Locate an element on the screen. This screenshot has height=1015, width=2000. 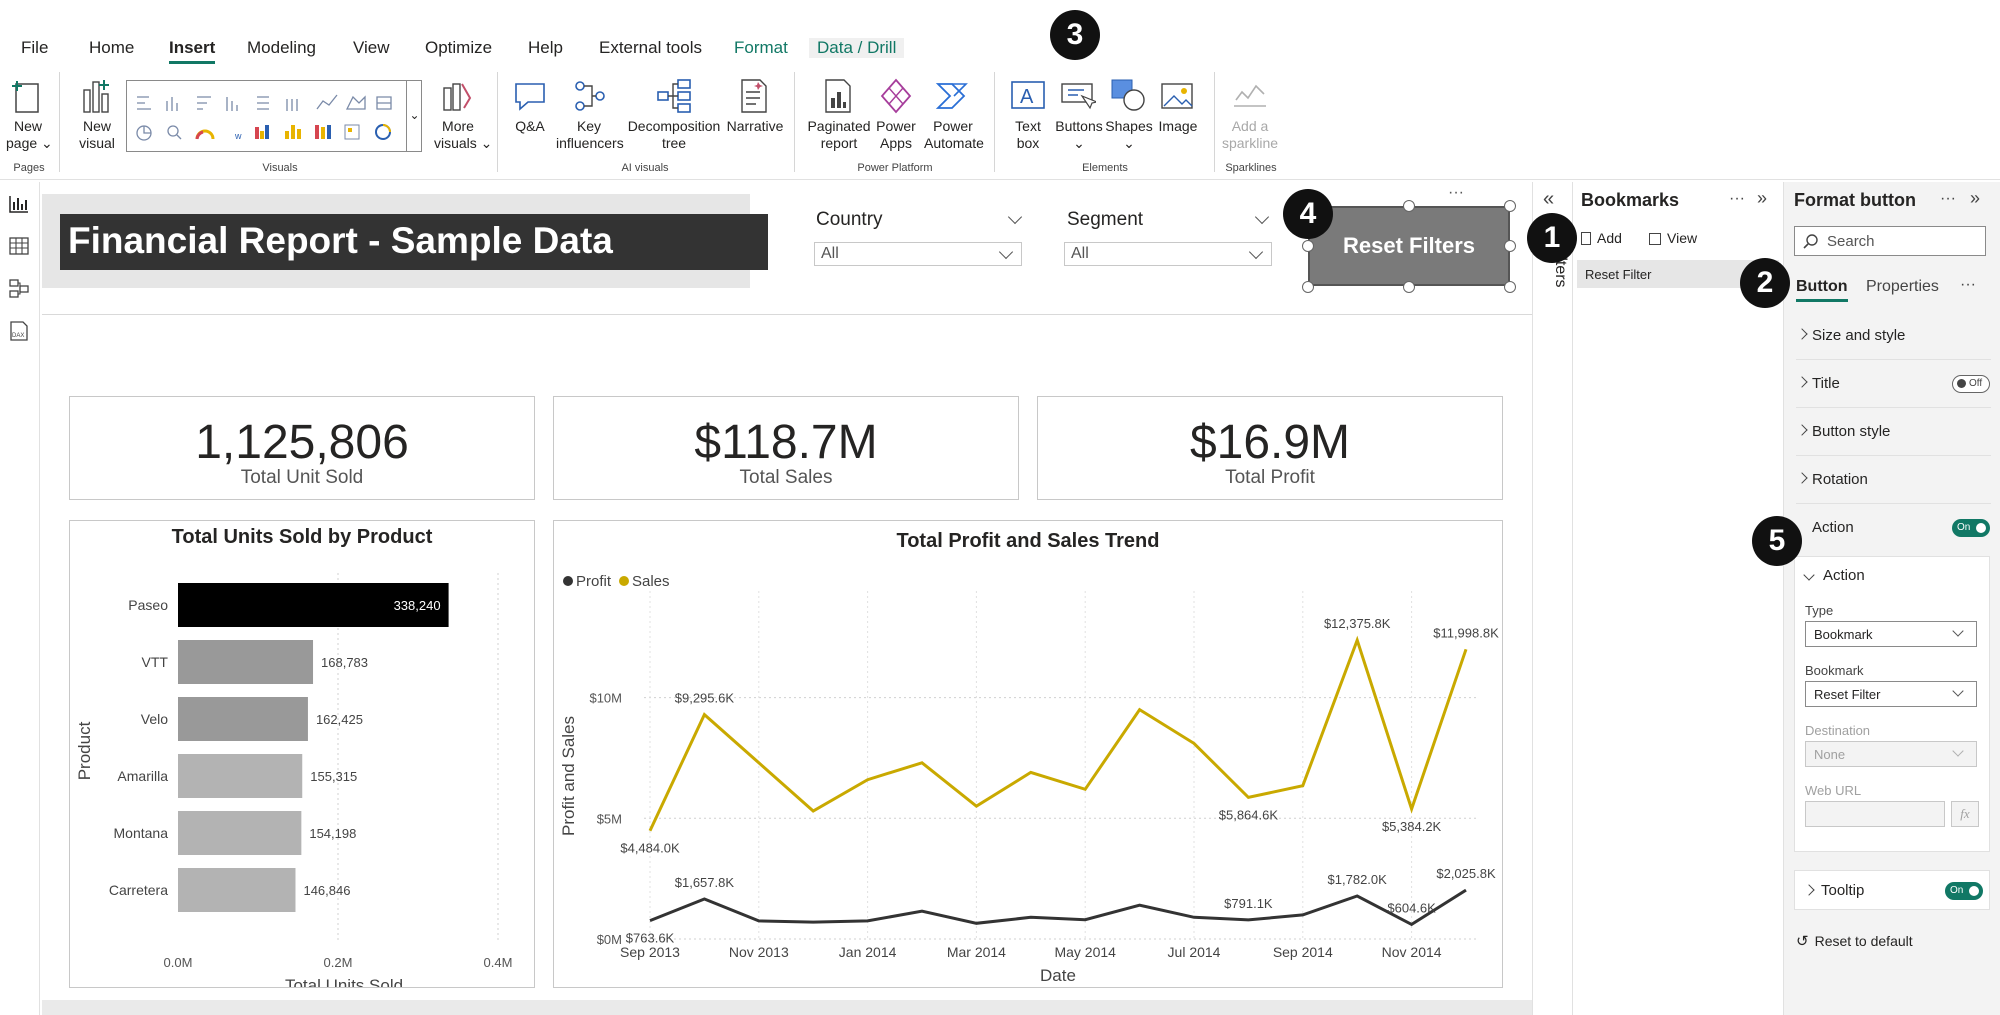
legend-marker-profit is located at coordinates (568, 581).